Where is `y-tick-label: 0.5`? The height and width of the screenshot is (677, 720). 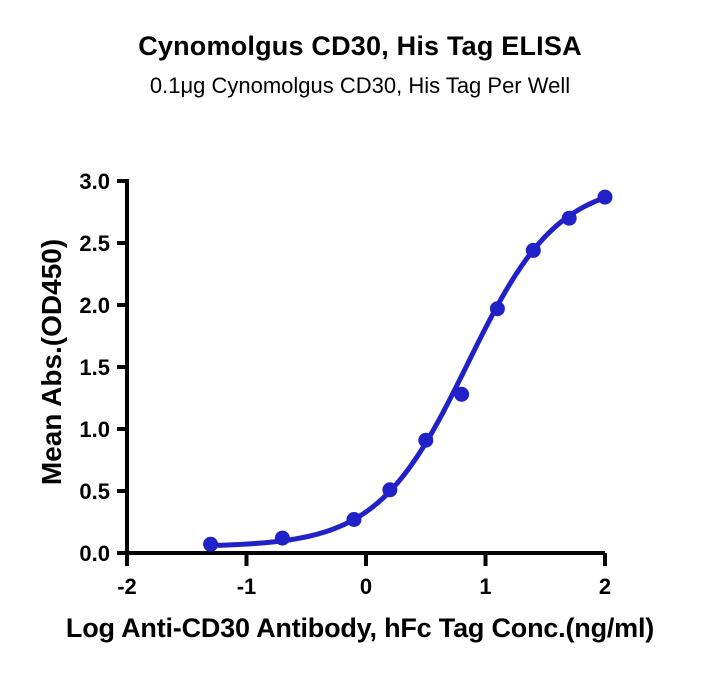 y-tick-label: 0.5 is located at coordinates (94, 491).